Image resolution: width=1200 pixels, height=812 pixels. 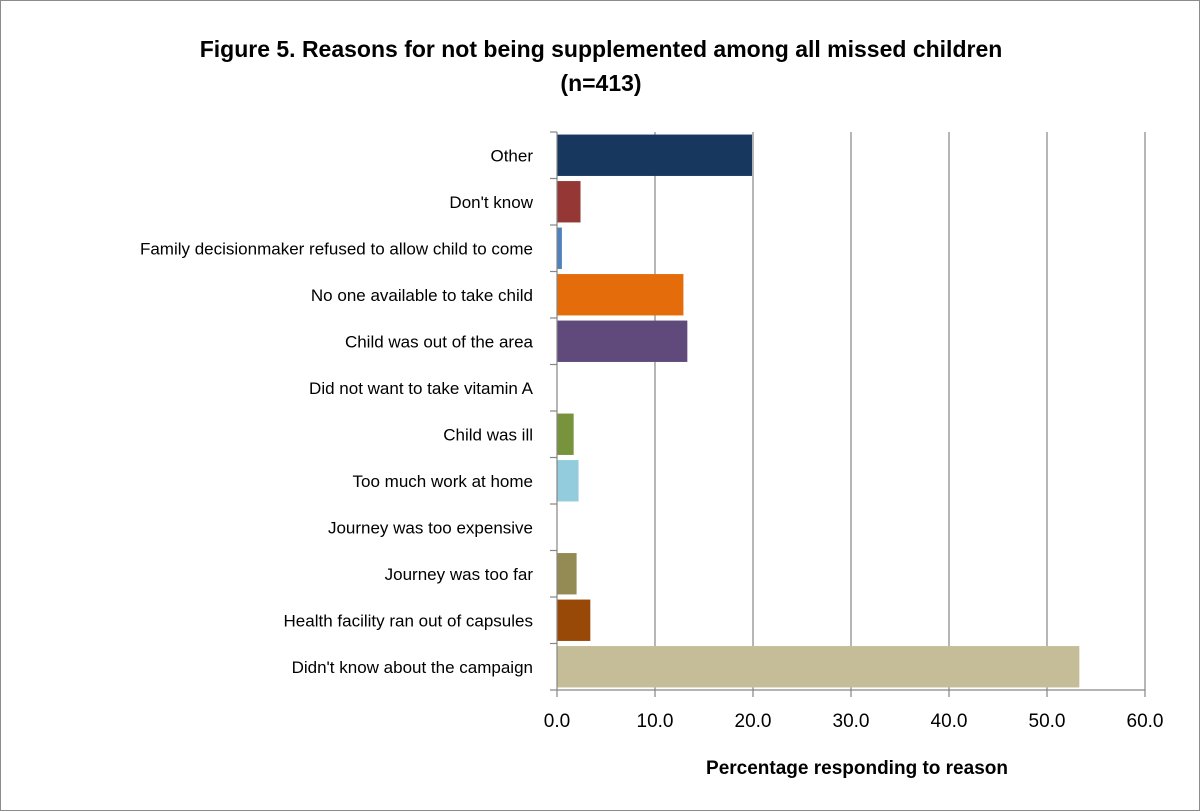 I want to click on category-label: Health facility ran out of capsules, so click(x=408, y=620).